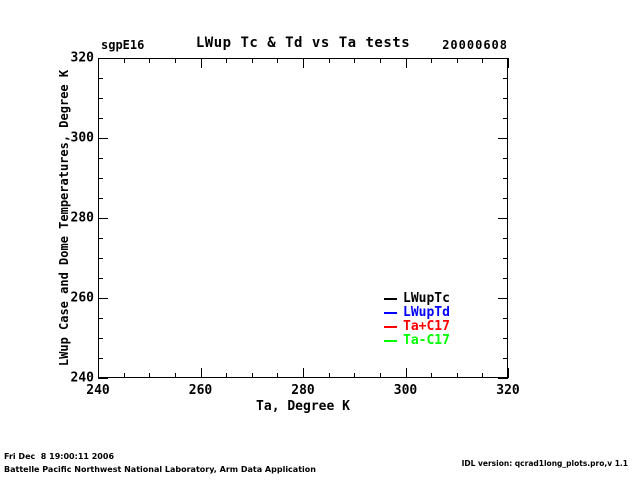 Image resolution: width=640 pixels, height=480 pixels. Describe the element at coordinates (82, 298) in the screenshot. I see `y-tick-label-260: 260` at that location.